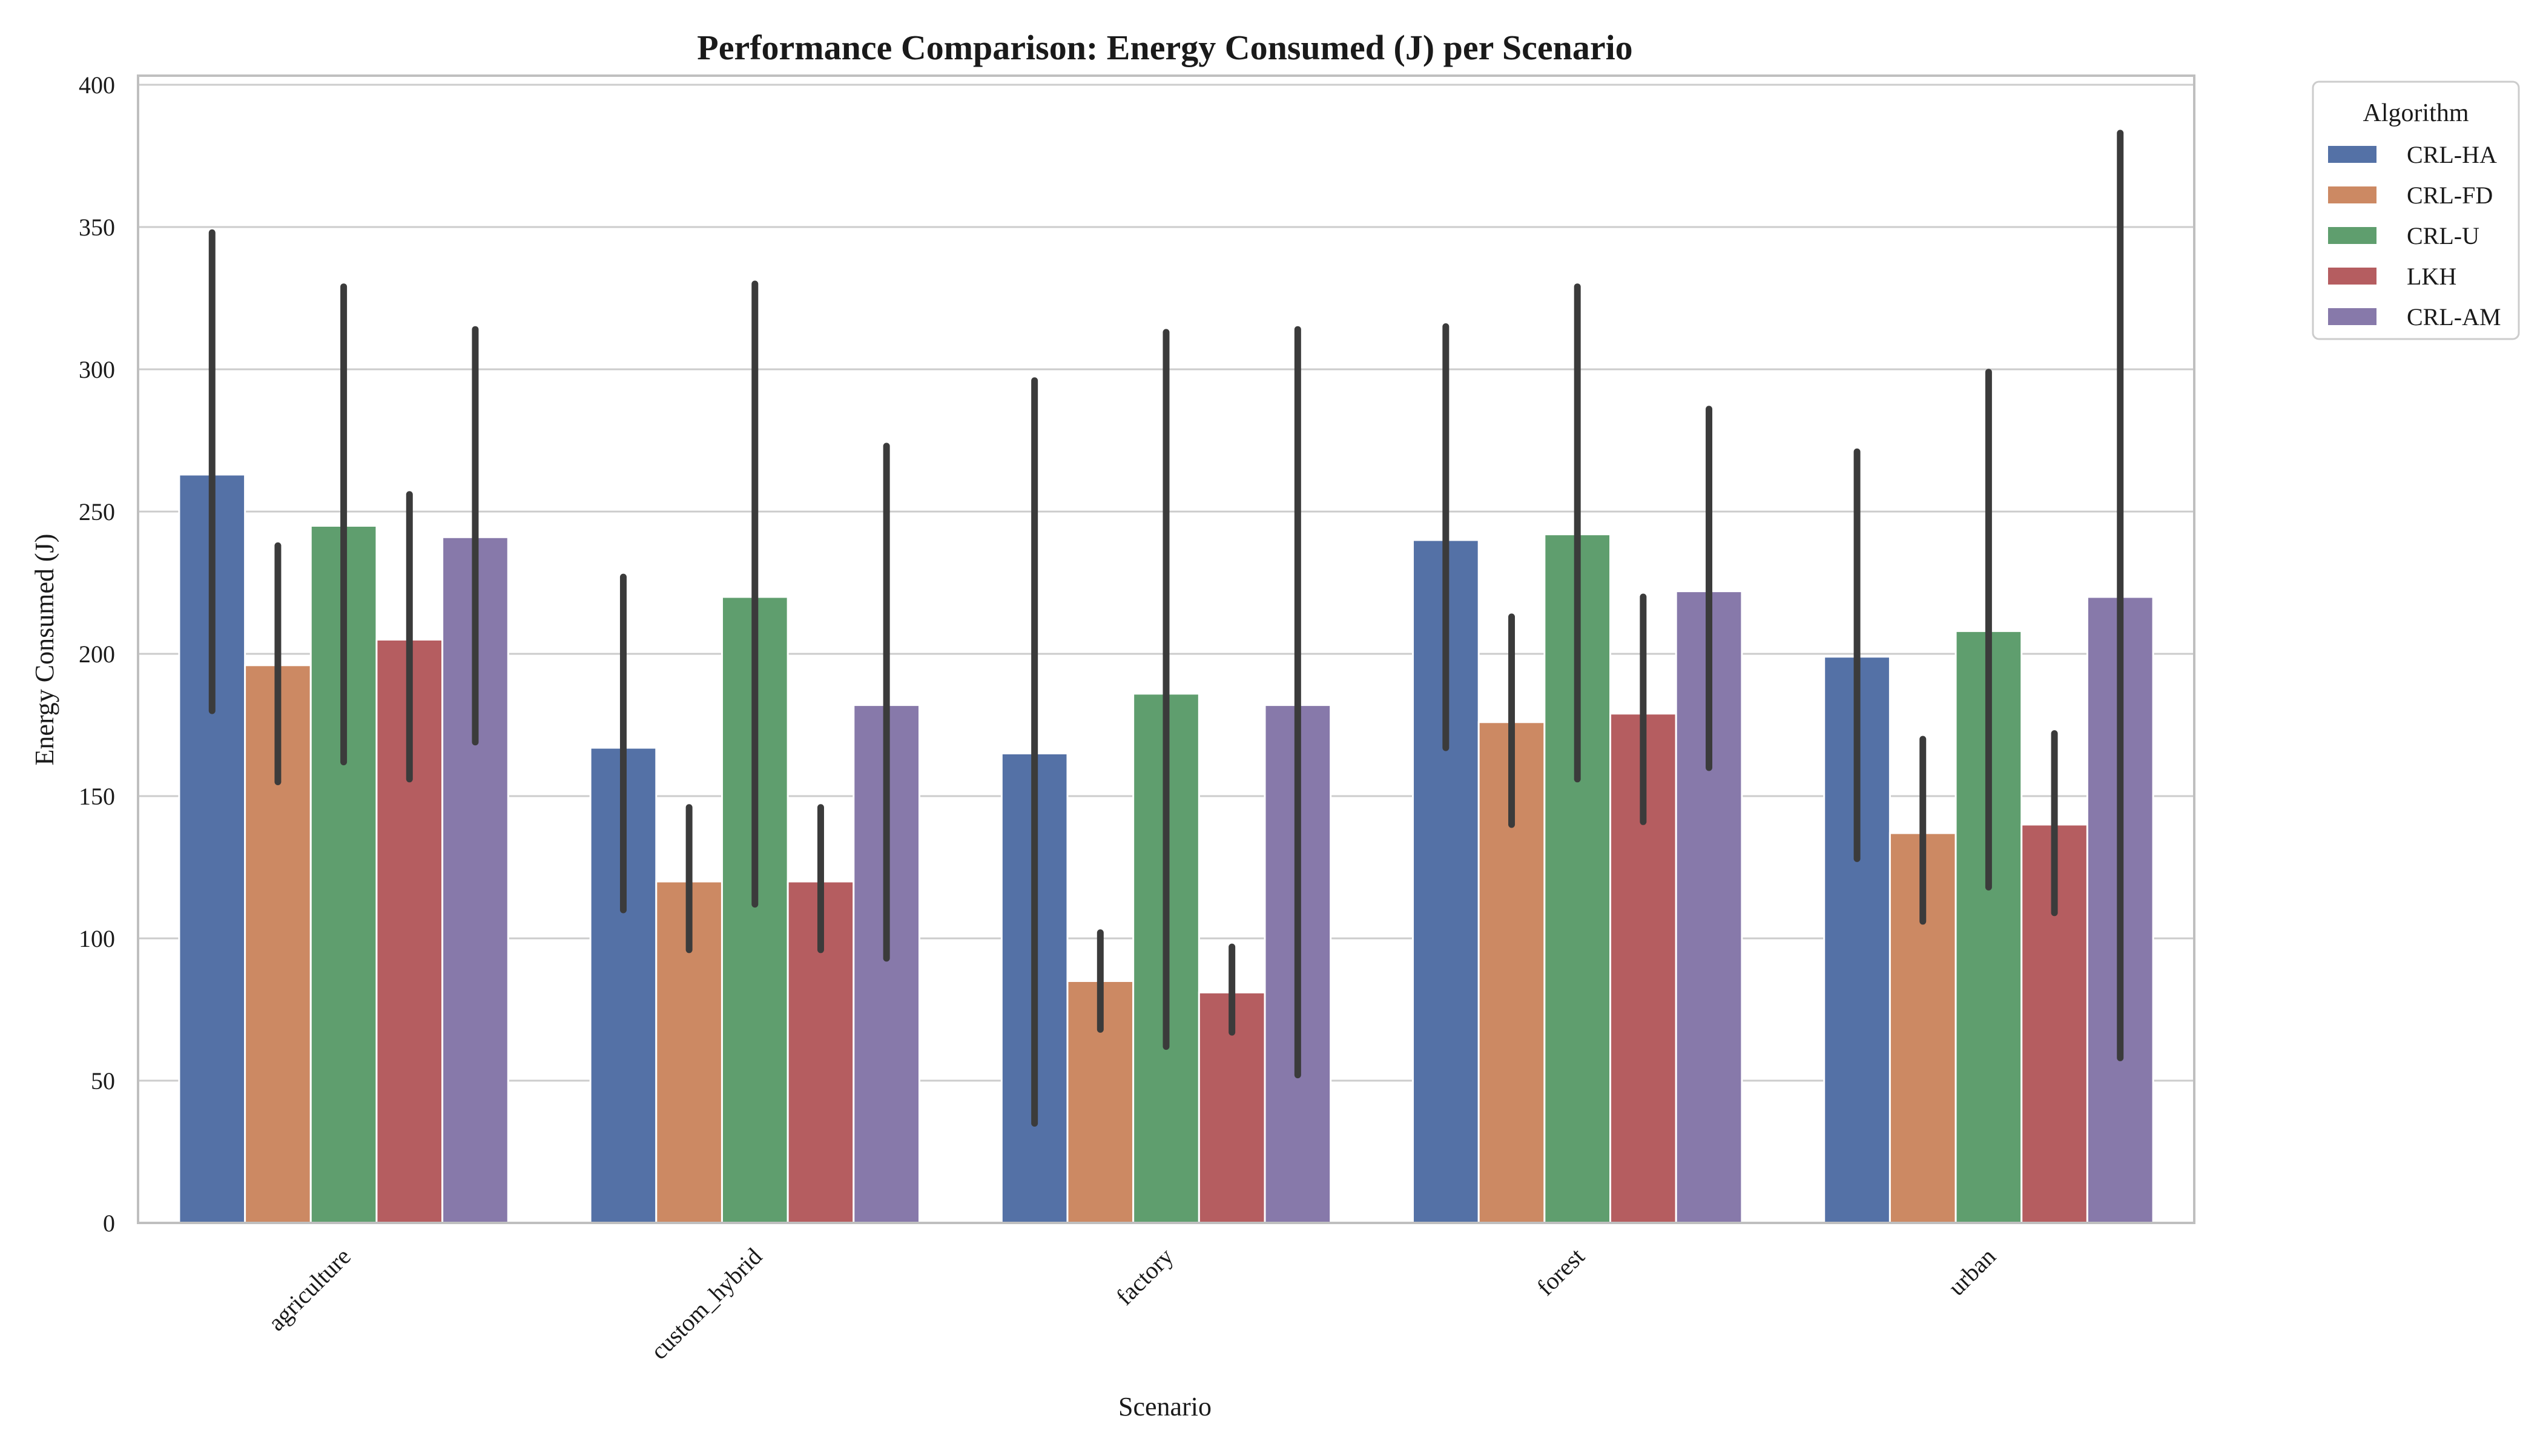 The width and height of the screenshot is (2543, 1456). Describe the element at coordinates (97, 85) in the screenshot. I see `y-tick-label: 400` at that location.